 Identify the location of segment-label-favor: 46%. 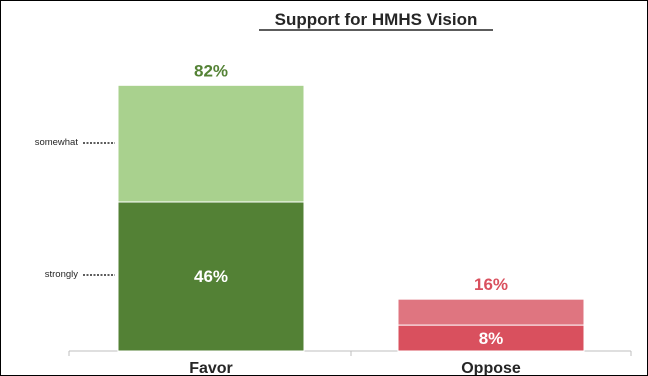
(211, 276).